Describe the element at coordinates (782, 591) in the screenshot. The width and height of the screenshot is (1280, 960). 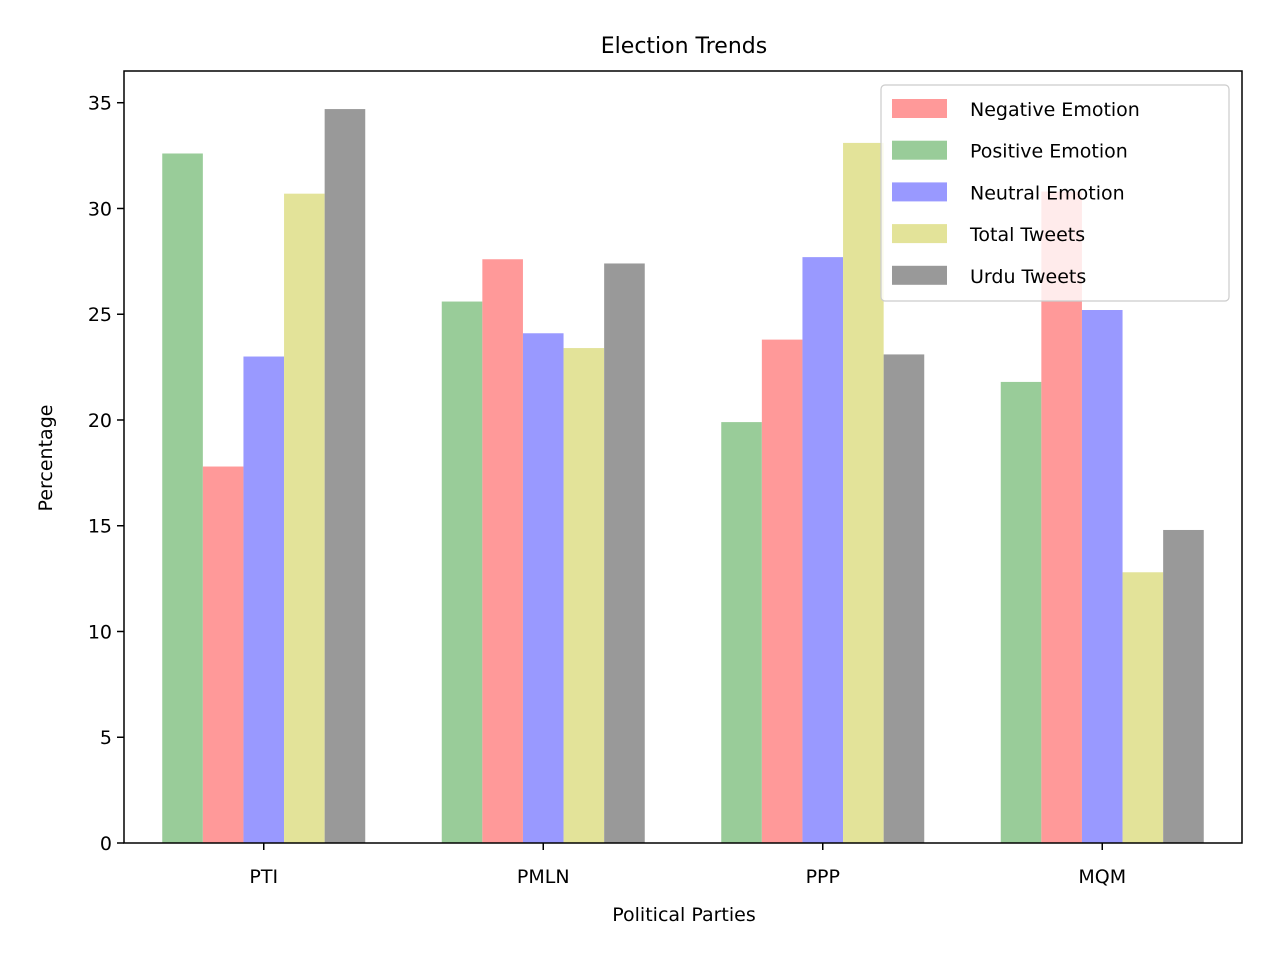
I see `bar-ppp-negative-emotion` at that location.